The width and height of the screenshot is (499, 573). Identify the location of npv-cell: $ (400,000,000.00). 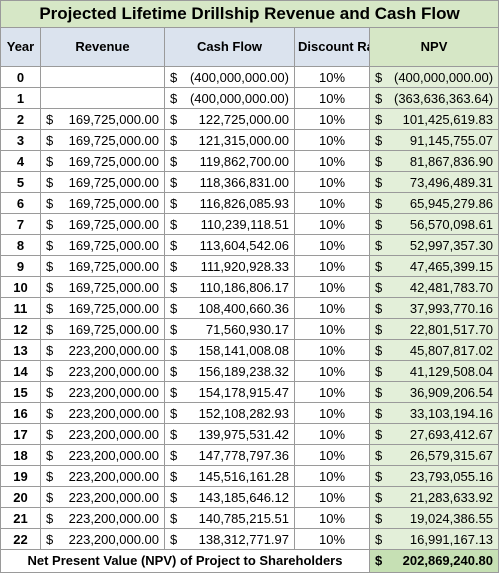
(433, 77).